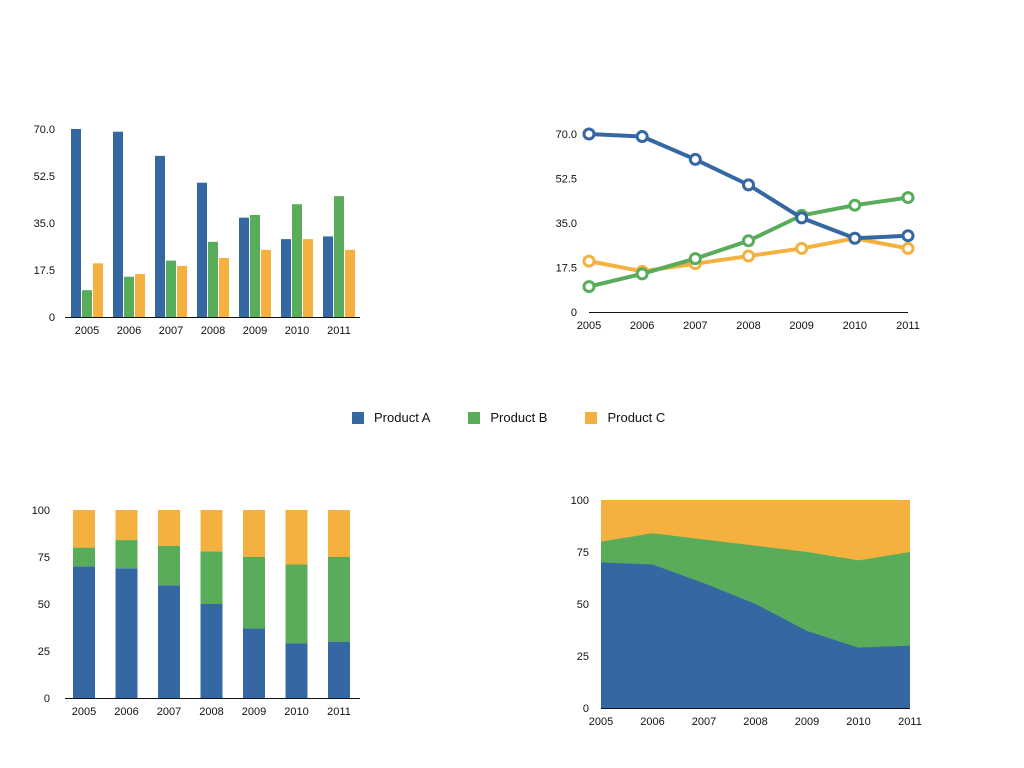 This screenshot has height=768, width=1024. What do you see at coordinates (84, 712) in the screenshot?
I see `x-tick-2-0: 2005` at bounding box center [84, 712].